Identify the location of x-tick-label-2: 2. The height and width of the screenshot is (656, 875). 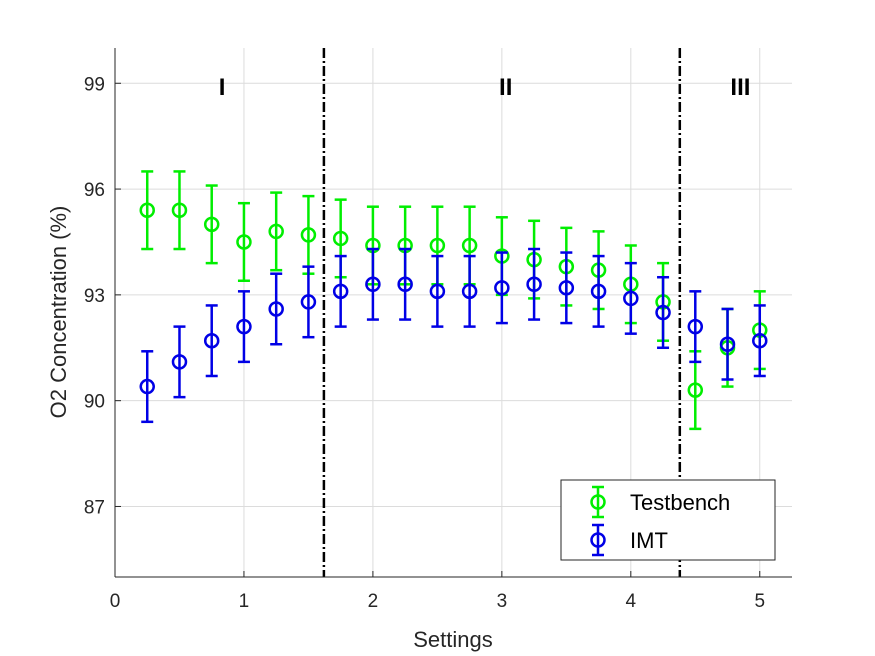
(373, 601).